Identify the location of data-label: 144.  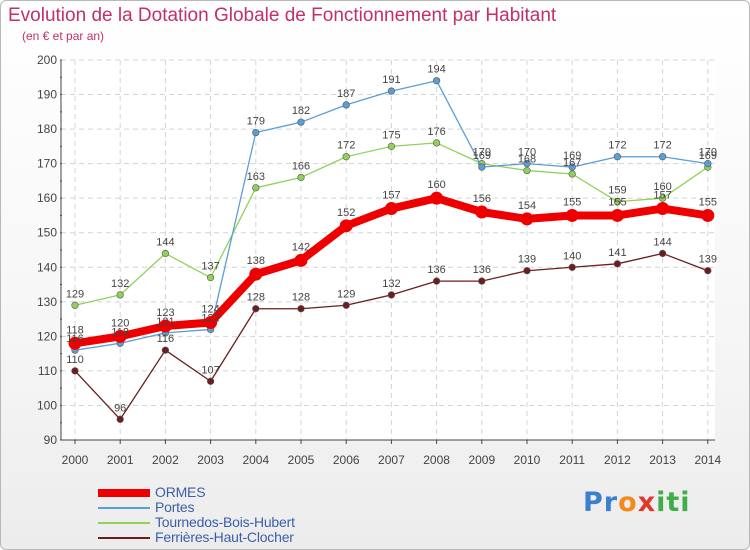
(662, 242).